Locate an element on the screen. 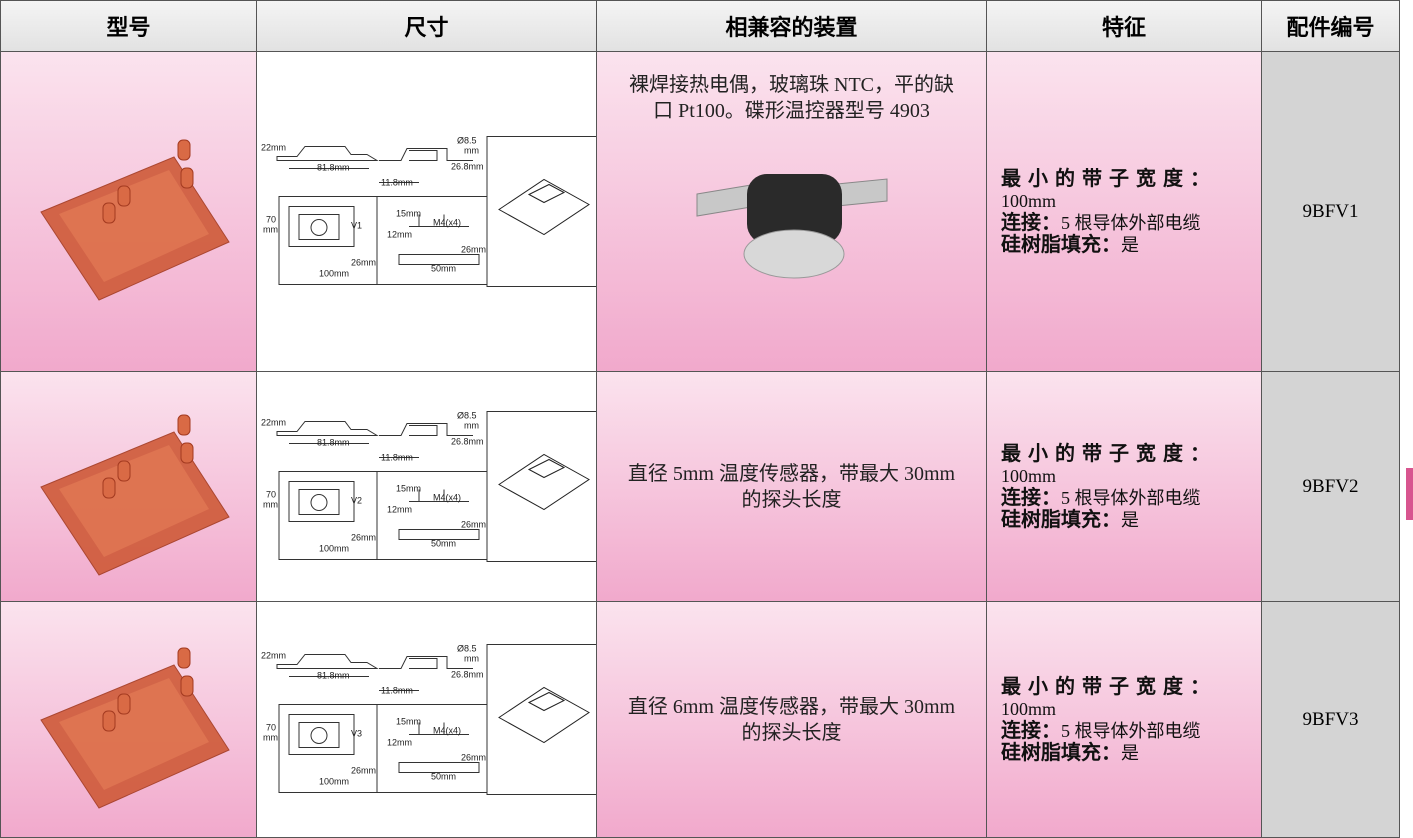 Image resolution: width=1413 pixels, height=838 pixels. part-number: 9BFV3 is located at coordinates (1330, 719).